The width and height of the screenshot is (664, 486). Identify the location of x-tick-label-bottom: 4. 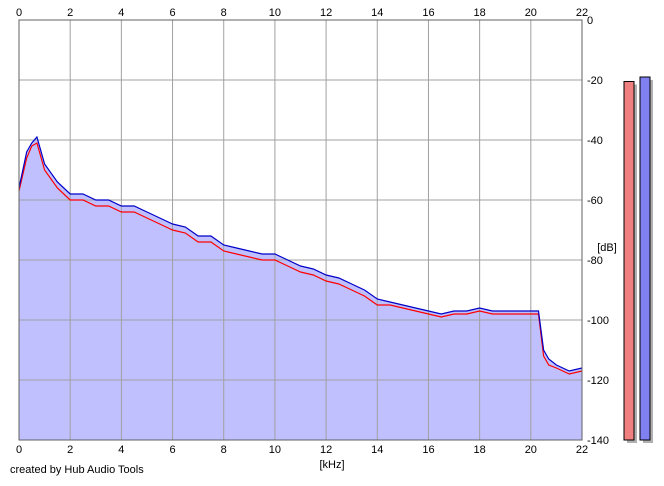
(121, 450).